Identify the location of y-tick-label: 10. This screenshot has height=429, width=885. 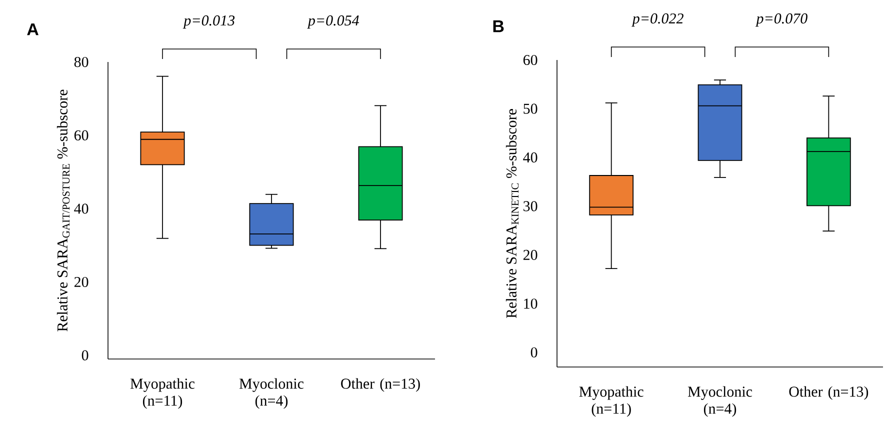
(531, 303).